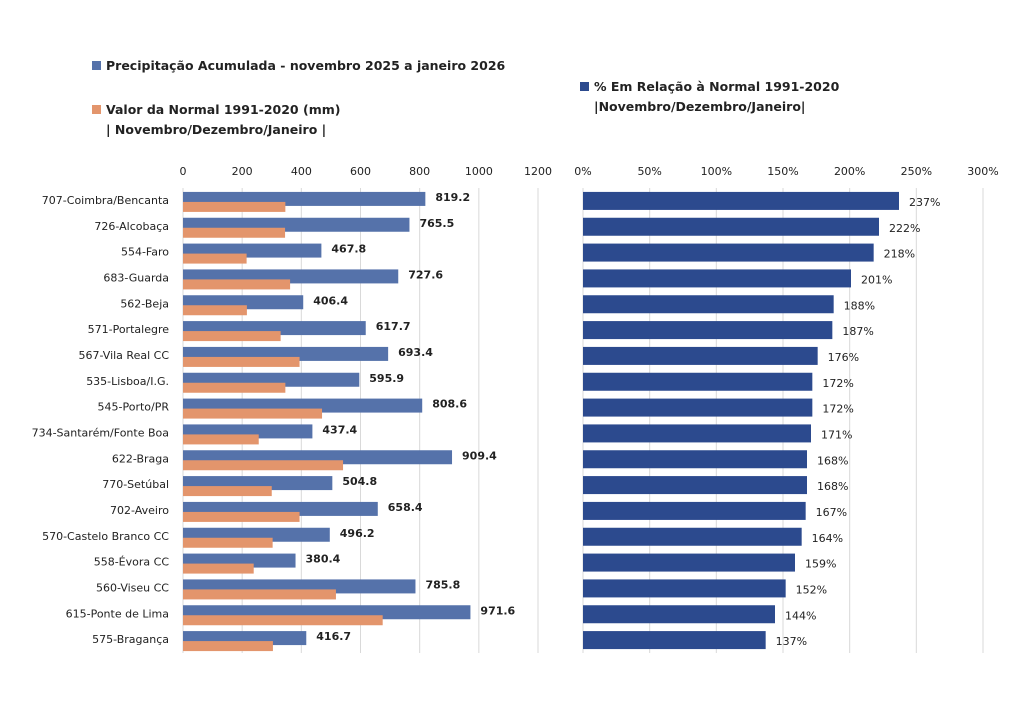  What do you see at coordinates (132, 587) in the screenshot?
I see `category-label: 560-Viseu CC` at bounding box center [132, 587].